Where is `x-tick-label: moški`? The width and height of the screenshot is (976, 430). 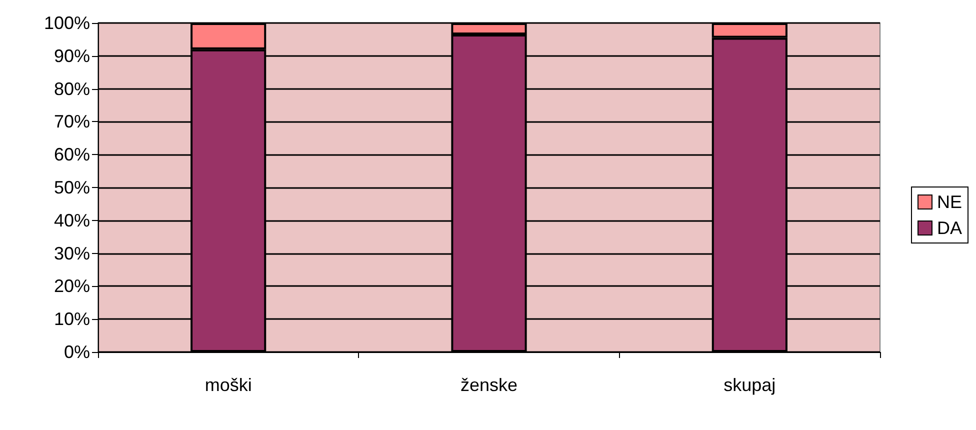
x-tick-label: moški is located at coordinates (228, 385).